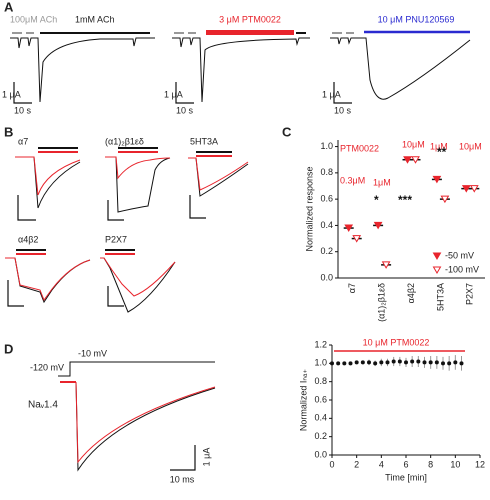  What do you see at coordinates (136, 369) in the screenshot?
I see `voltage-protocol` at bounding box center [136, 369].